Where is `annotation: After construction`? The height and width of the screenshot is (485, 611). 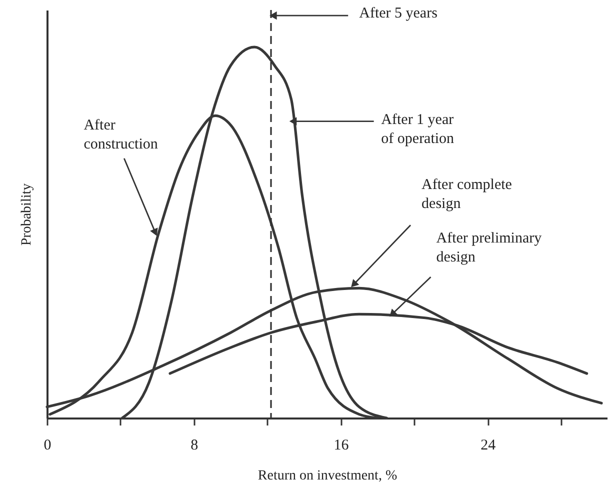
annotation: After construction is located at coordinates (121, 135).